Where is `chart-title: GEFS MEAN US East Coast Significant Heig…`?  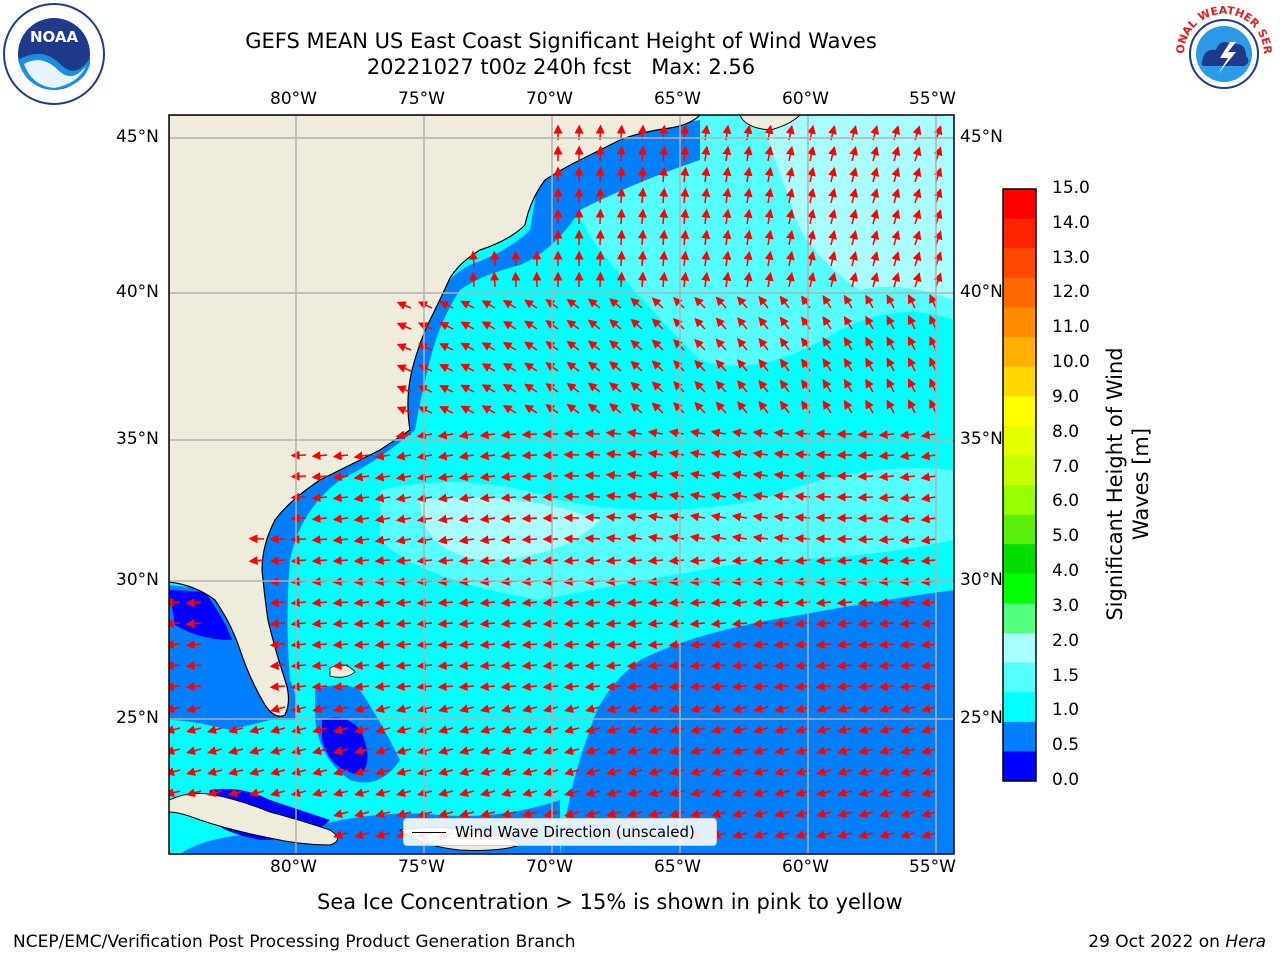
chart-title: GEFS MEAN US East Coast Significant Heig… is located at coordinates (561, 41).